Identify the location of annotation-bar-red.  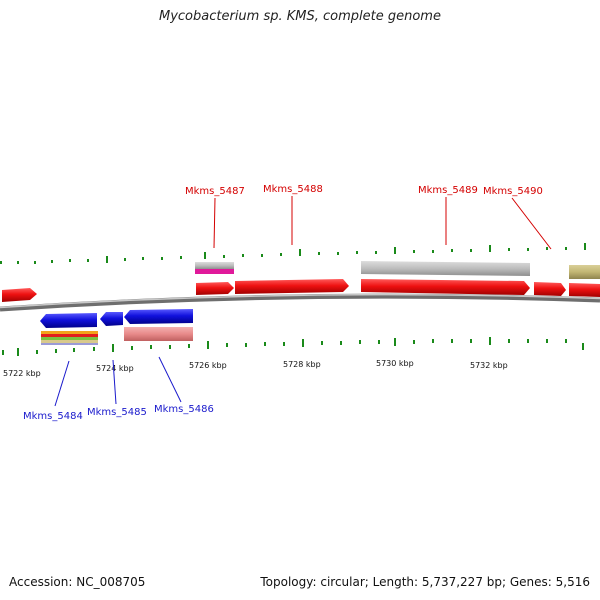
(69, 335).